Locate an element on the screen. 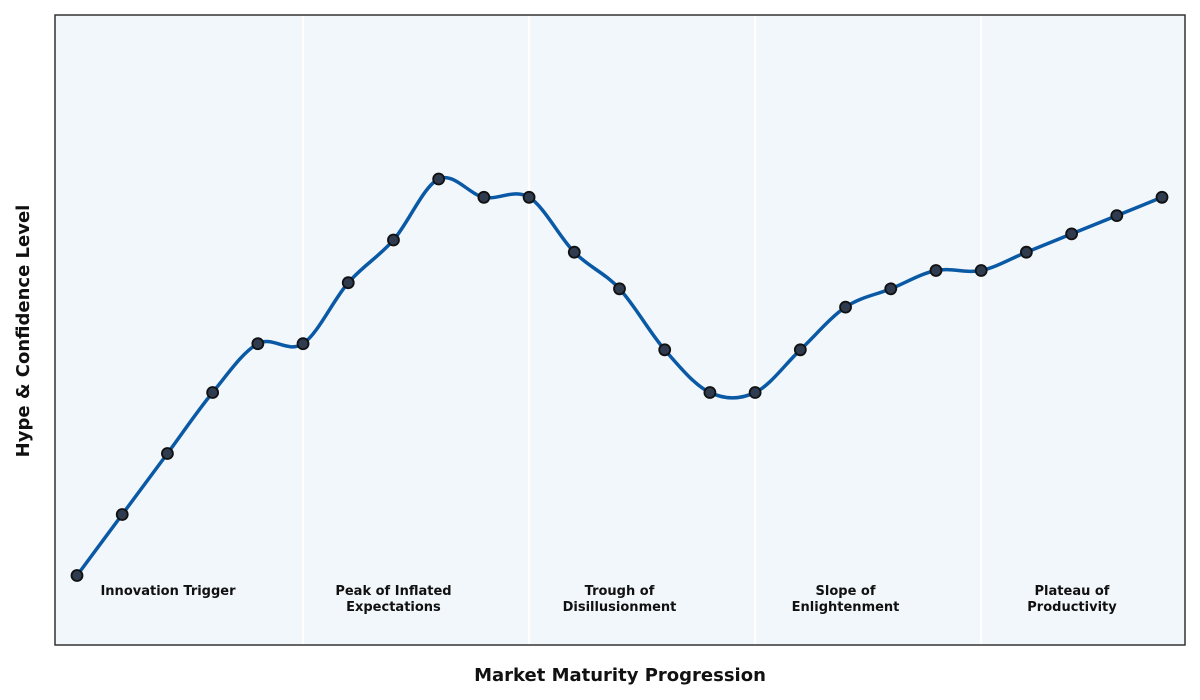 The image size is (1200, 700). phase-label-line: Trough of is located at coordinates (620, 591).